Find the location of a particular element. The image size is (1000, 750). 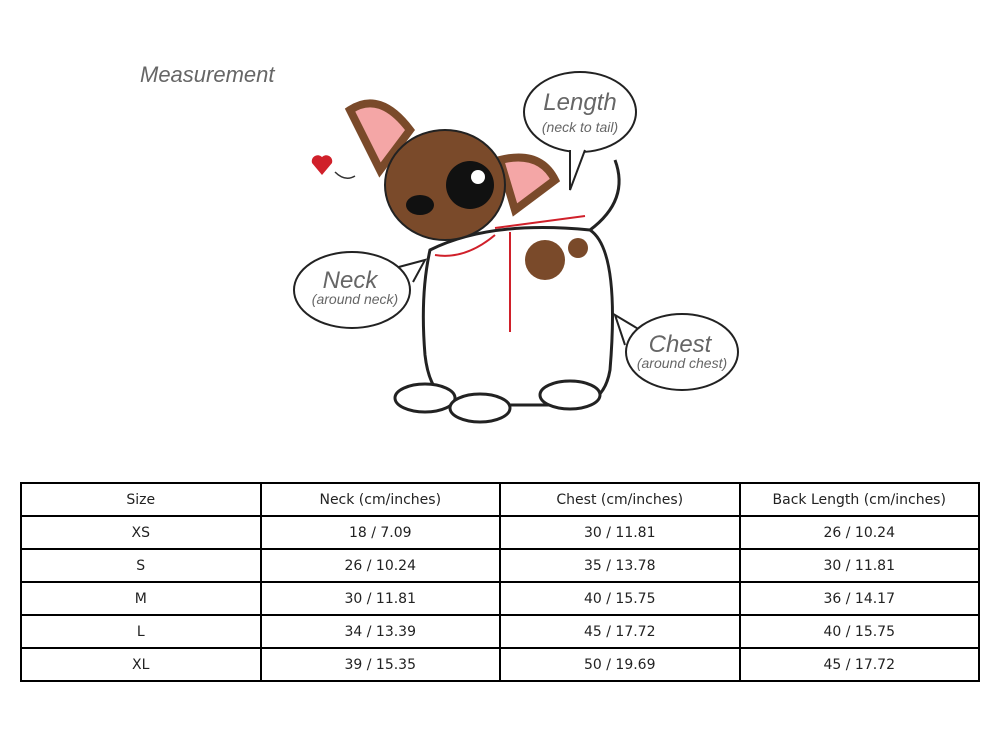

cell: XS is located at coordinates (141, 532).